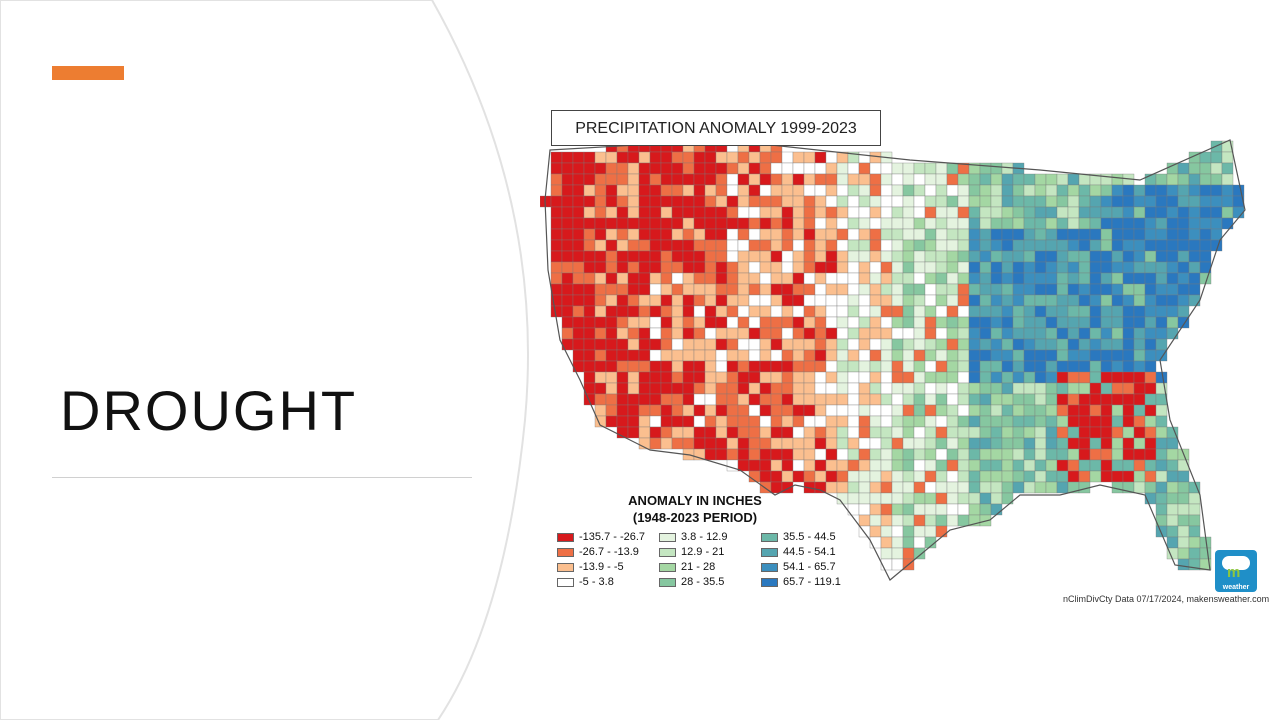 The image size is (1280, 720). What do you see at coordinates (667, 582) in the screenshot?
I see `legend-swatch` at bounding box center [667, 582].